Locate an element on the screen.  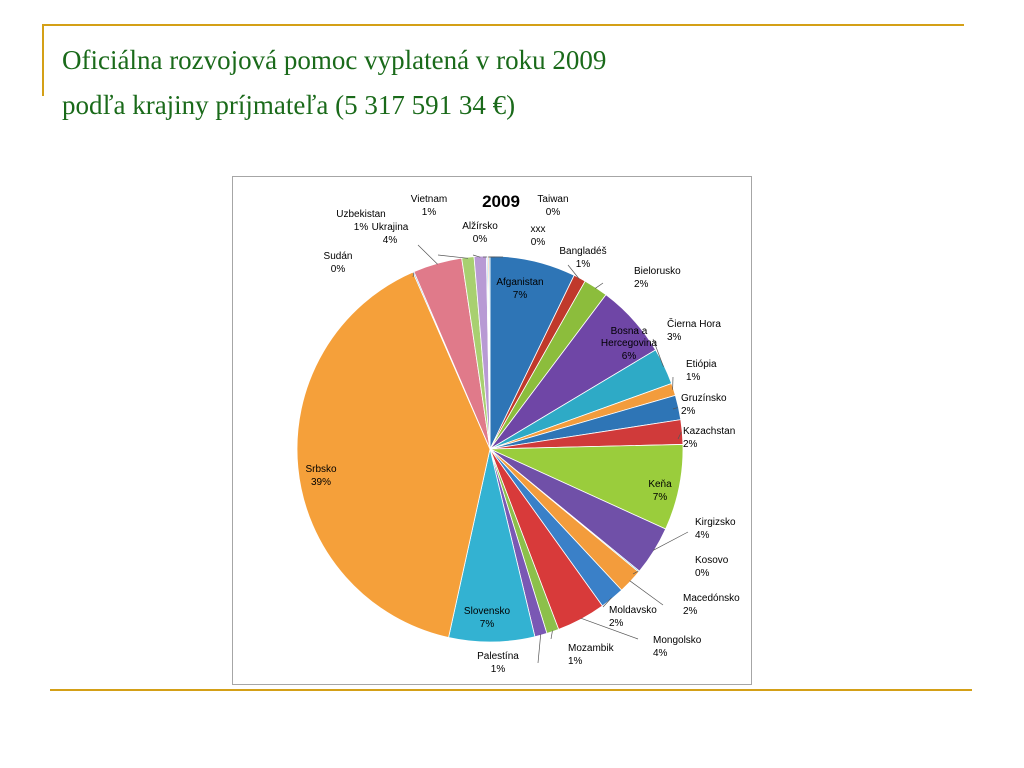
slice-label-15: Palestína 1% is located at coordinates (498, 663).